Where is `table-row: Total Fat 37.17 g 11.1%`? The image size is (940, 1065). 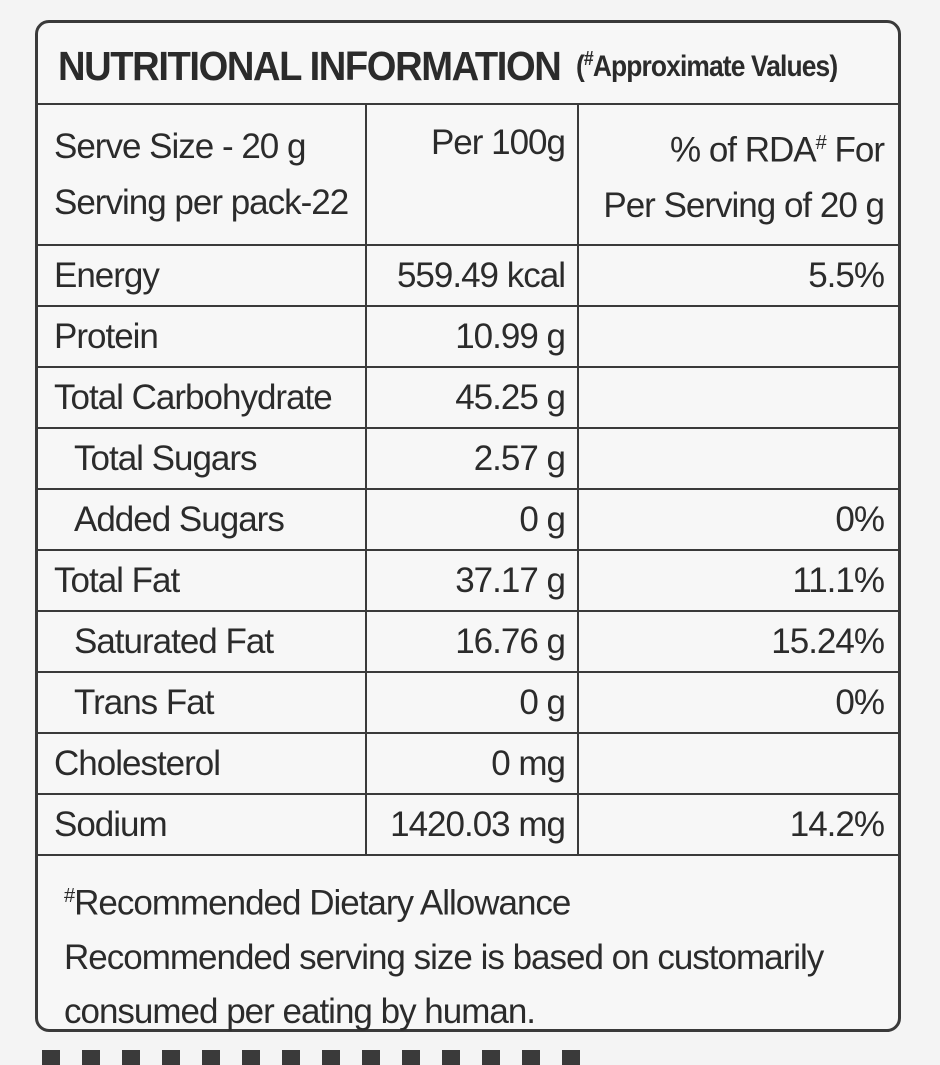
table-row: Total Fat 37.17 g 11.1% is located at coordinates (468, 581).